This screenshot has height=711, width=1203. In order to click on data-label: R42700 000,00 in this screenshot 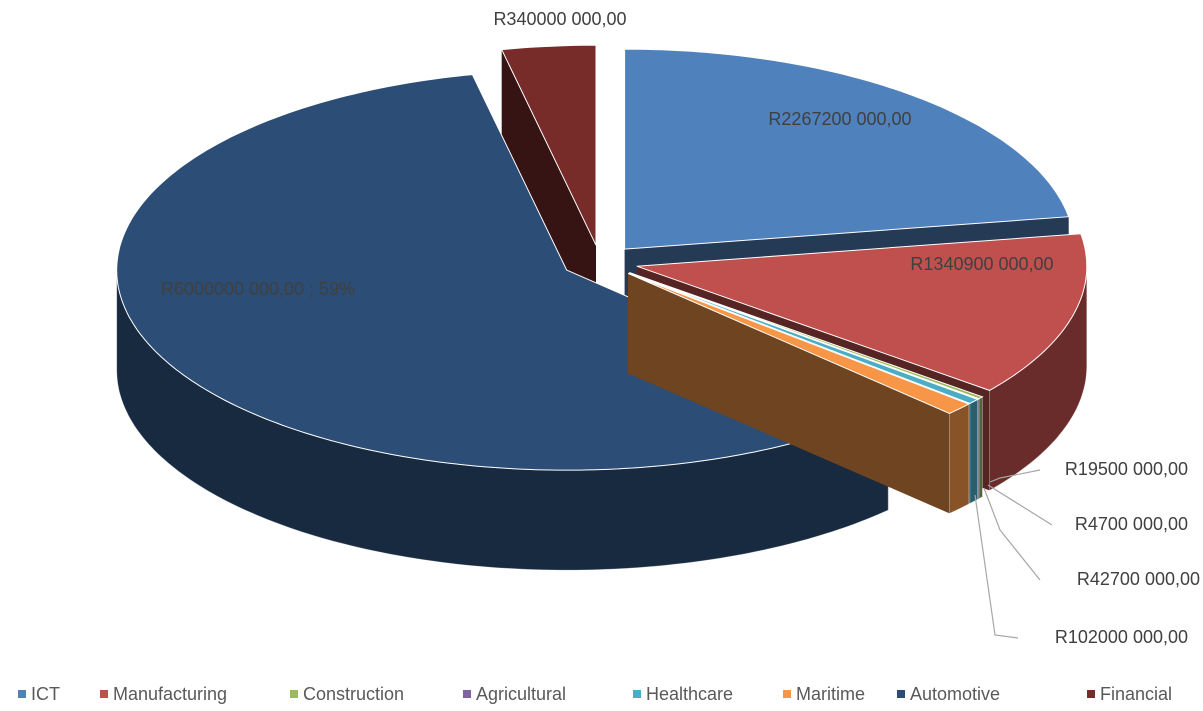, I will do `click(1138, 579)`.